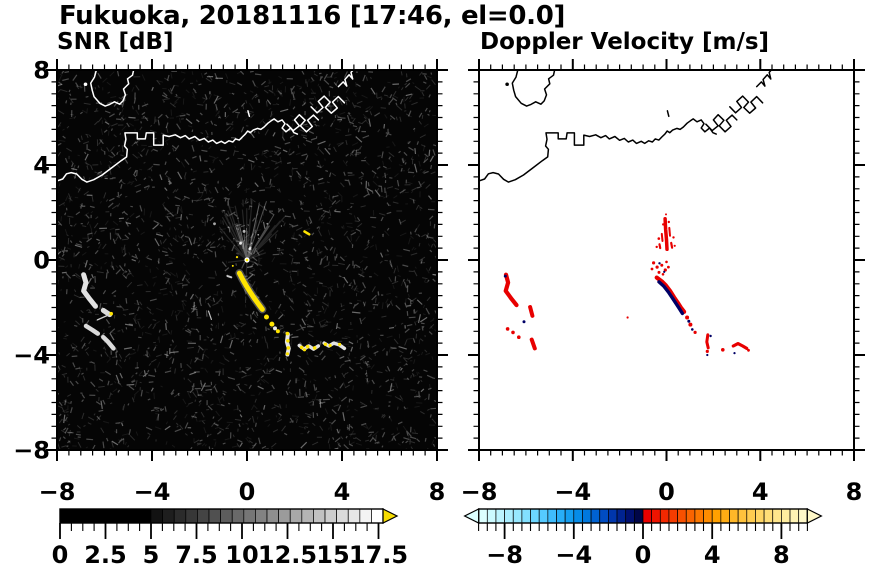 The width and height of the screenshot is (870, 570). Describe the element at coordinates (573, 555) in the screenshot. I see `velocity-colorbar-label: −4` at that location.